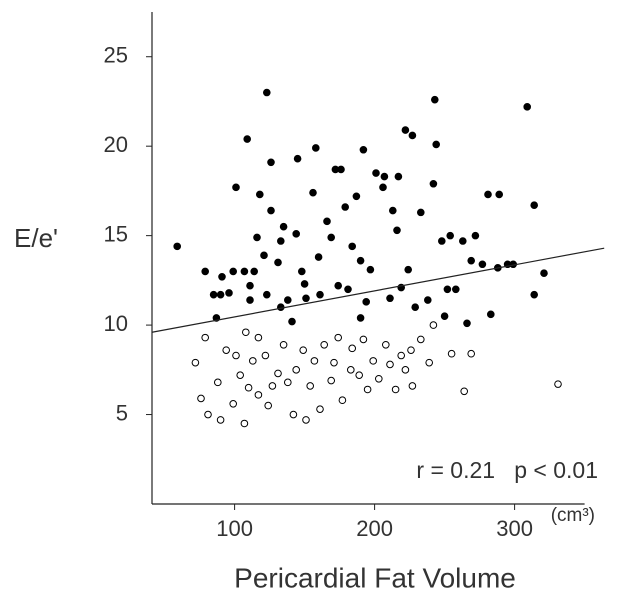 Image resolution: width=630 pixels, height=607 pixels. Describe the element at coordinates (36, 238) in the screenshot. I see `y-axis-label: E/e'` at that location.